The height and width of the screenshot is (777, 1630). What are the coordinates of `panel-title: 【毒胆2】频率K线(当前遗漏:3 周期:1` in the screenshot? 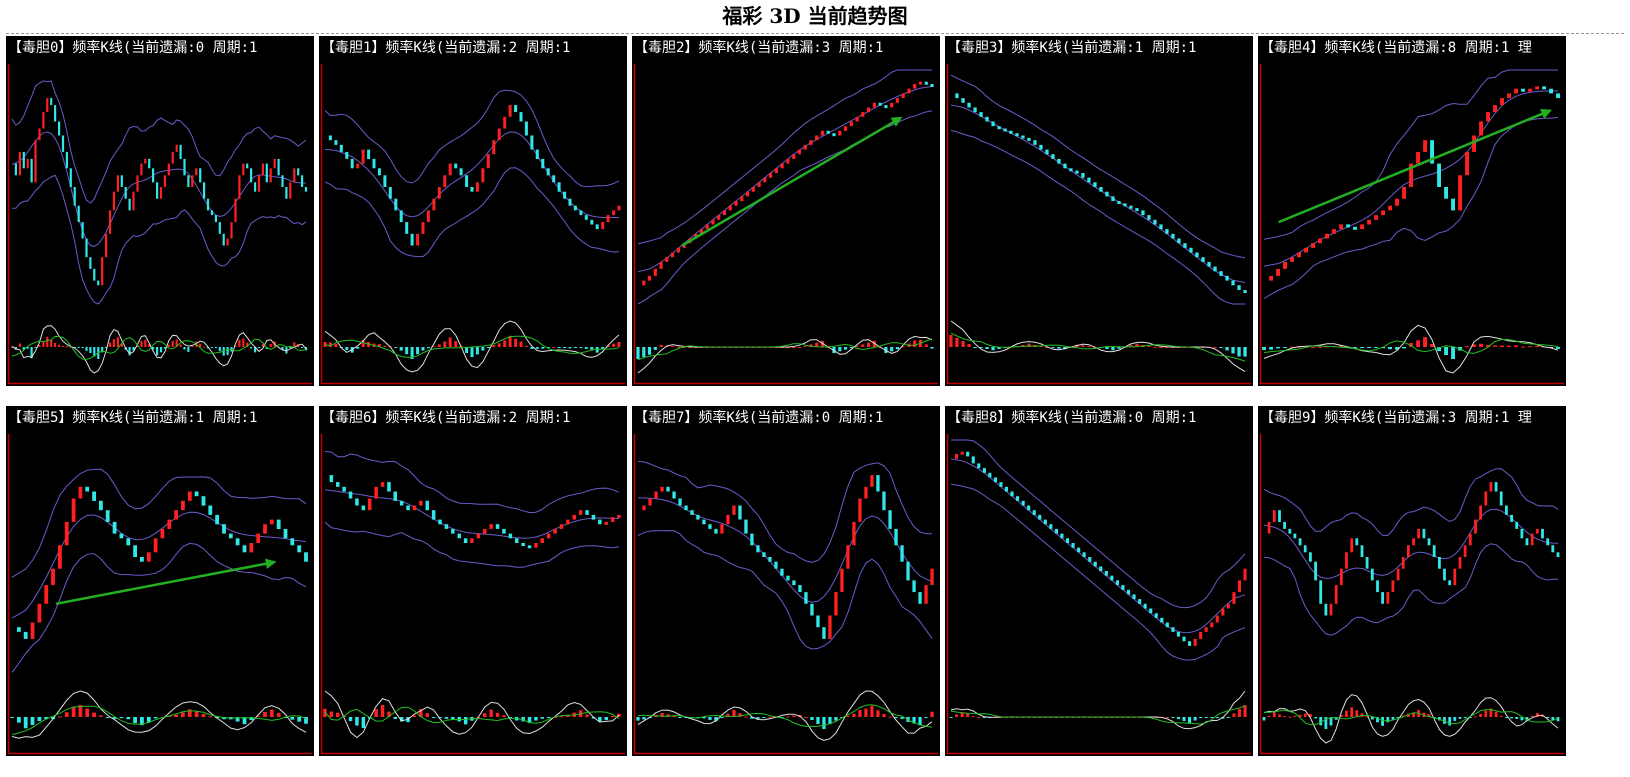 It's located at (759, 48).